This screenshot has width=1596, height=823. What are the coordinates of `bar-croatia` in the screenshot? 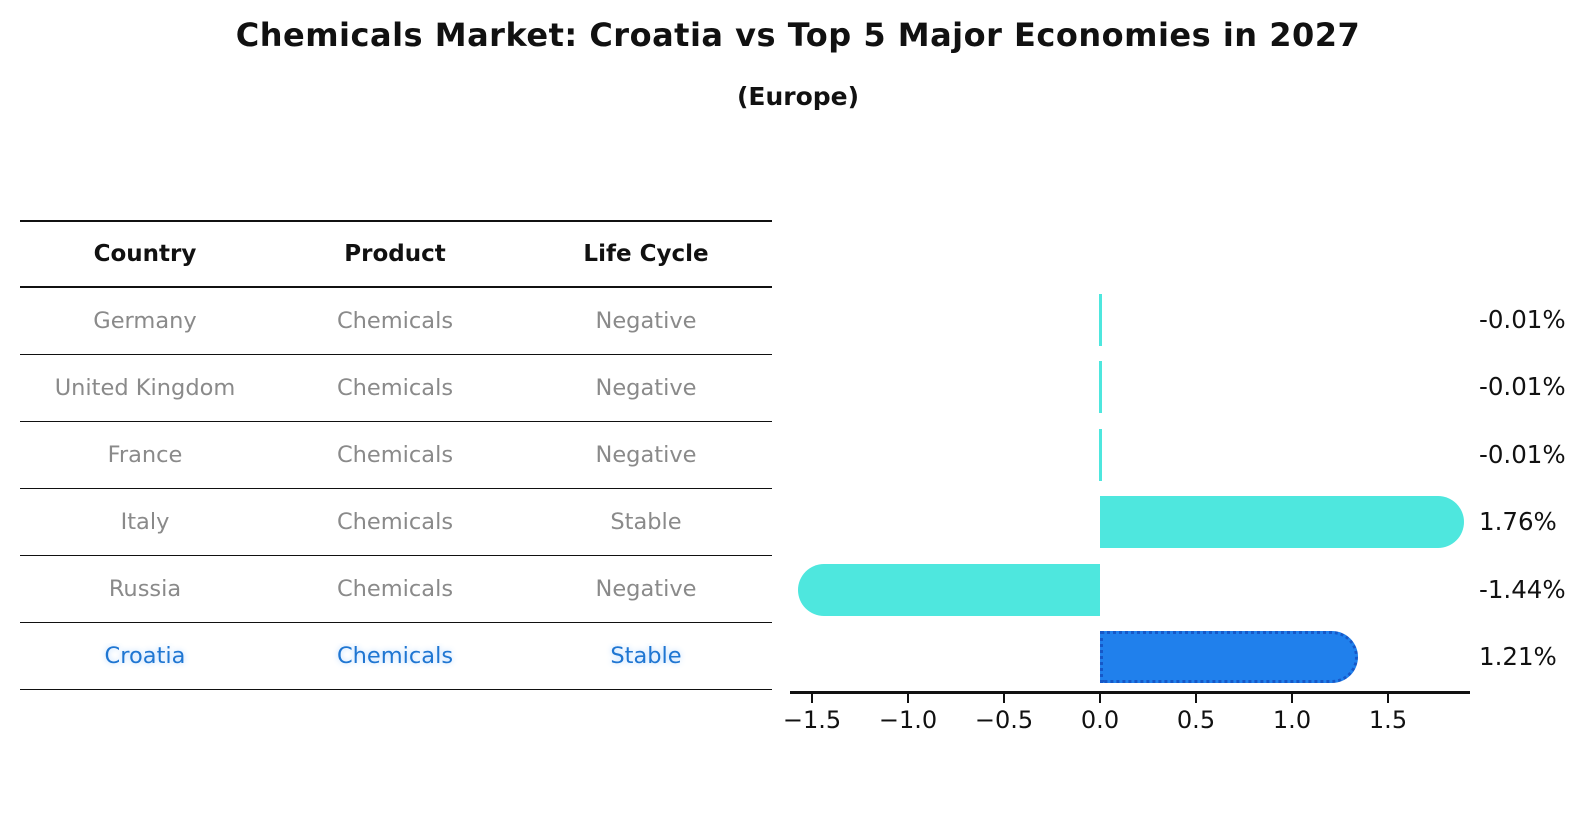 It's located at (1229, 657).